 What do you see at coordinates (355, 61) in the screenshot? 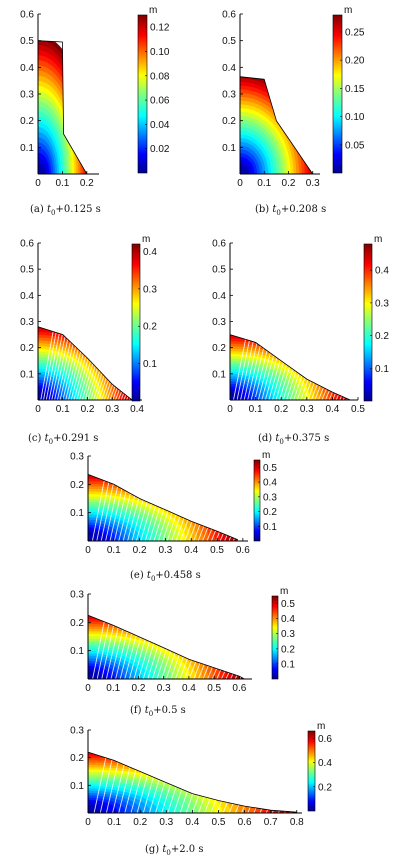
I see `colorbar-tick-label: 0.20` at bounding box center [355, 61].